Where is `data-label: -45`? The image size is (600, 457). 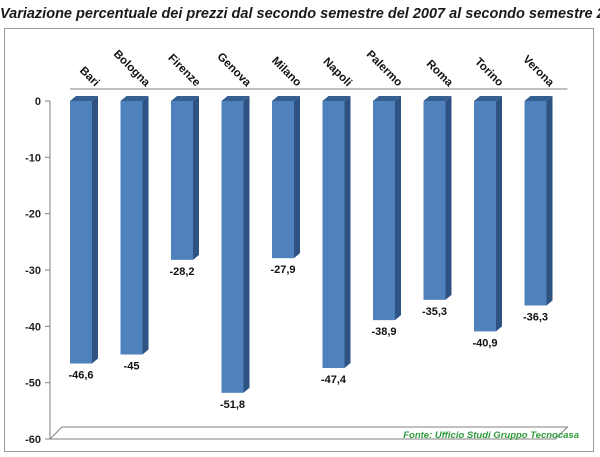
data-label: -45 is located at coordinates (132, 367).